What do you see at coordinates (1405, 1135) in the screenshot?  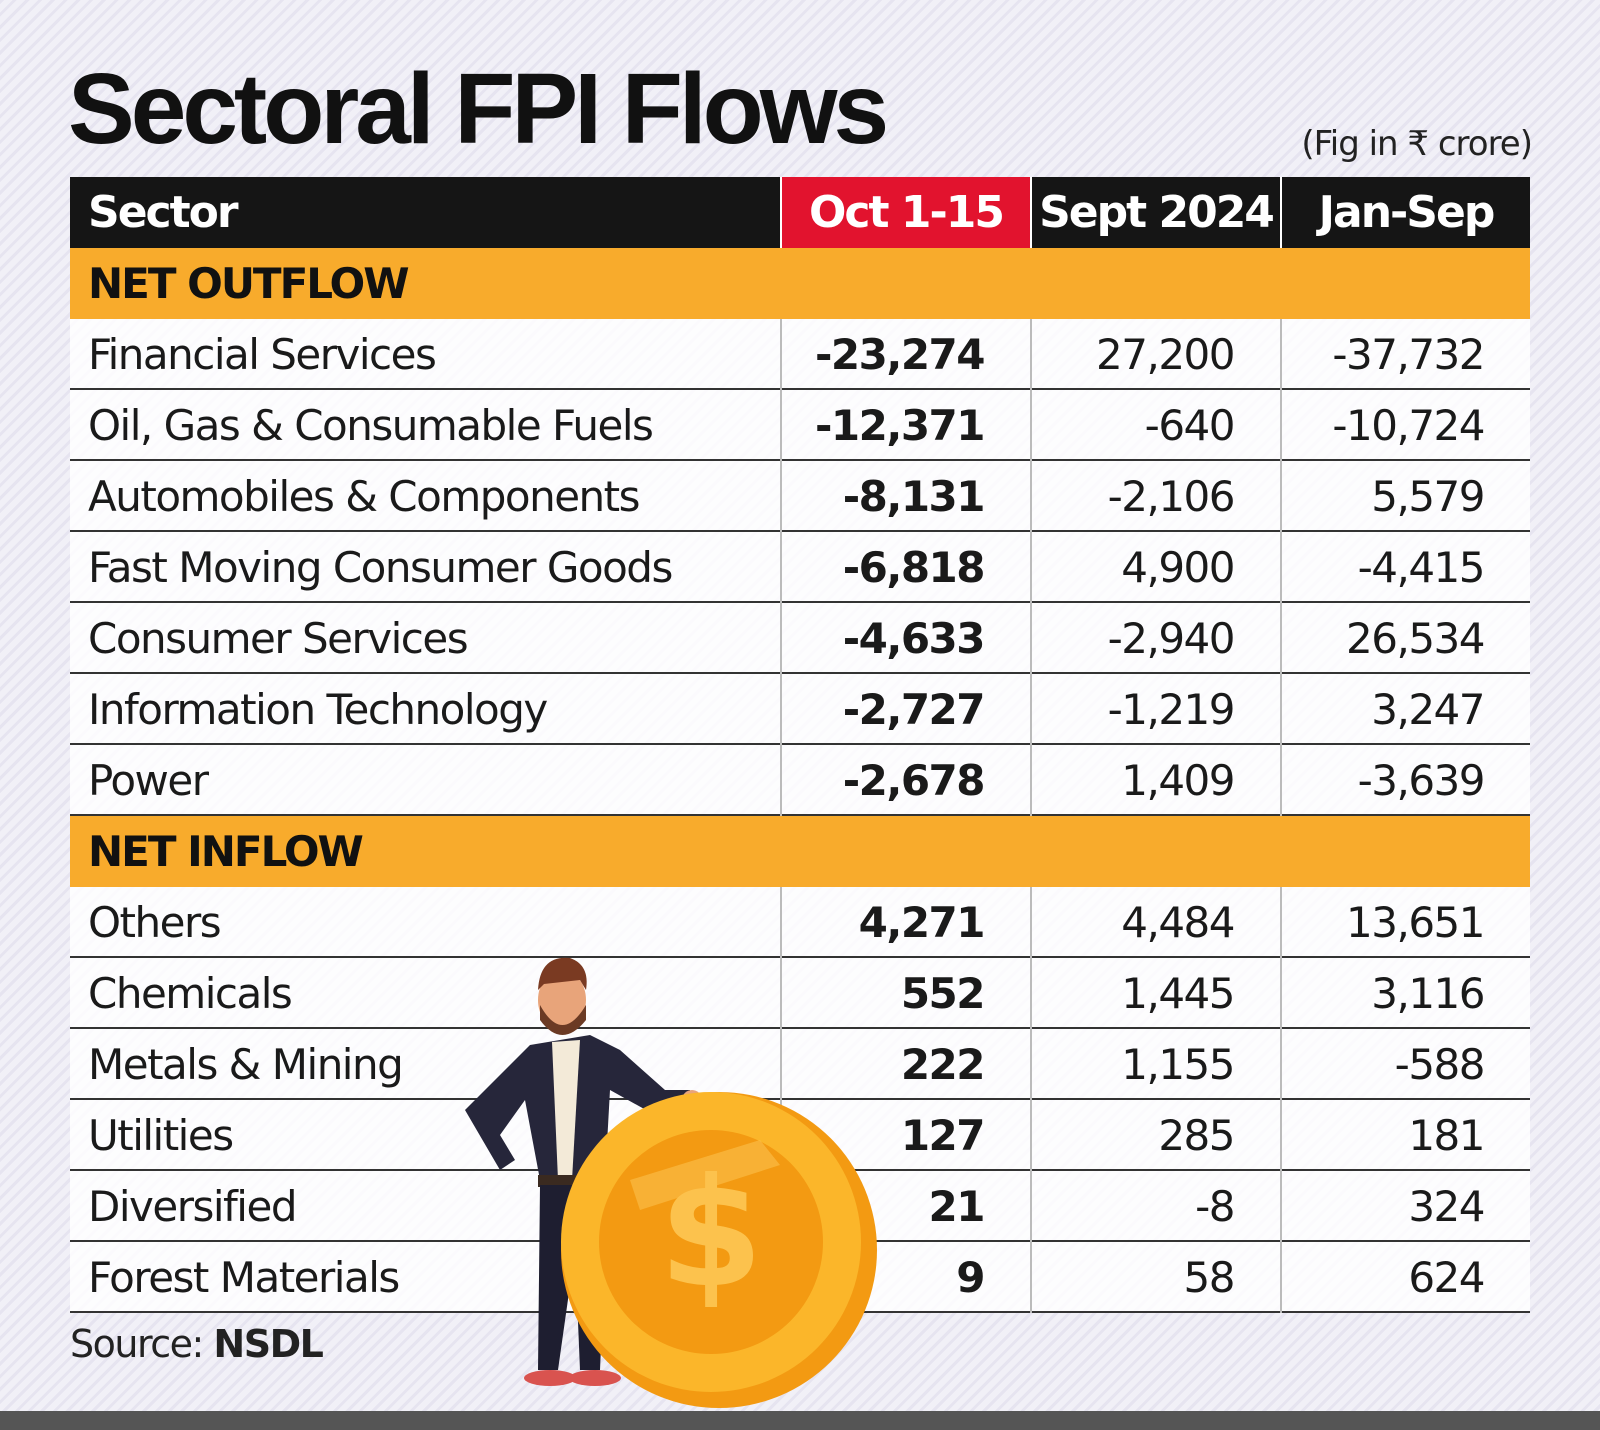 I see `value-cell: 181` at bounding box center [1405, 1135].